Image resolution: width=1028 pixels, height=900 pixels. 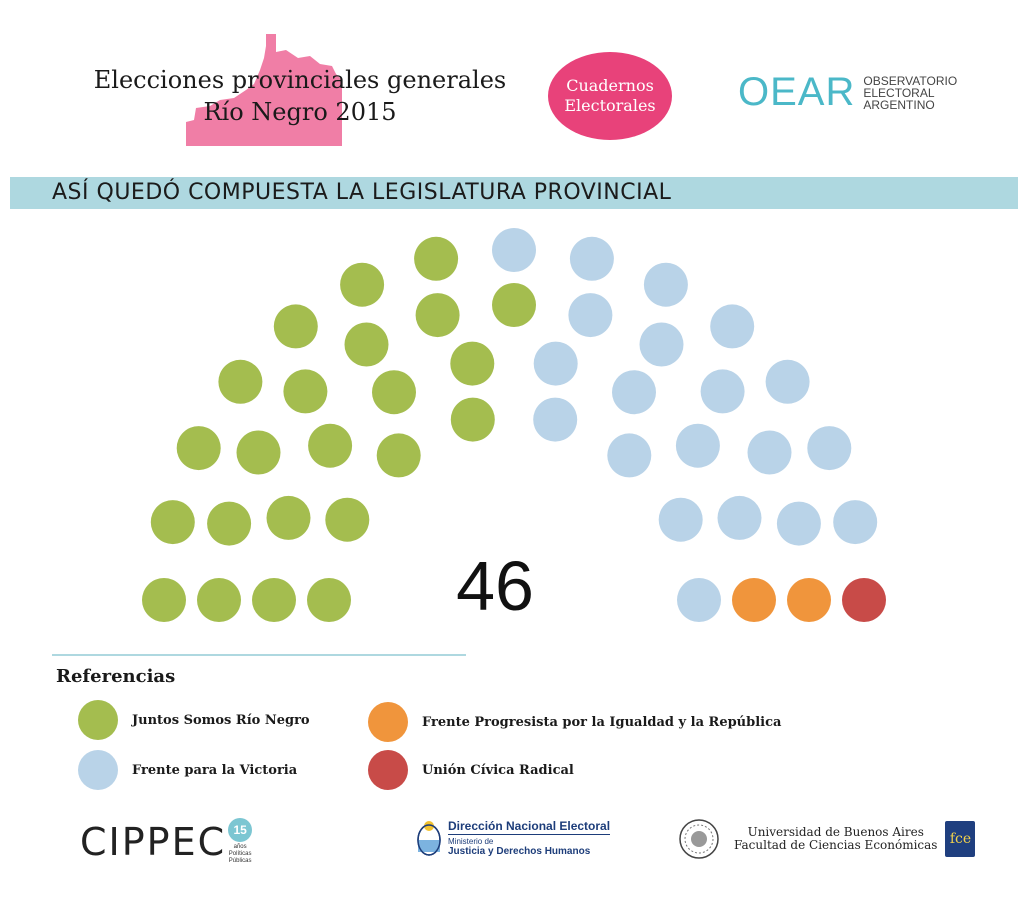 What do you see at coordinates (610, 85) in the screenshot?
I see `series-badge-line-1: Cuadernos` at bounding box center [610, 85].